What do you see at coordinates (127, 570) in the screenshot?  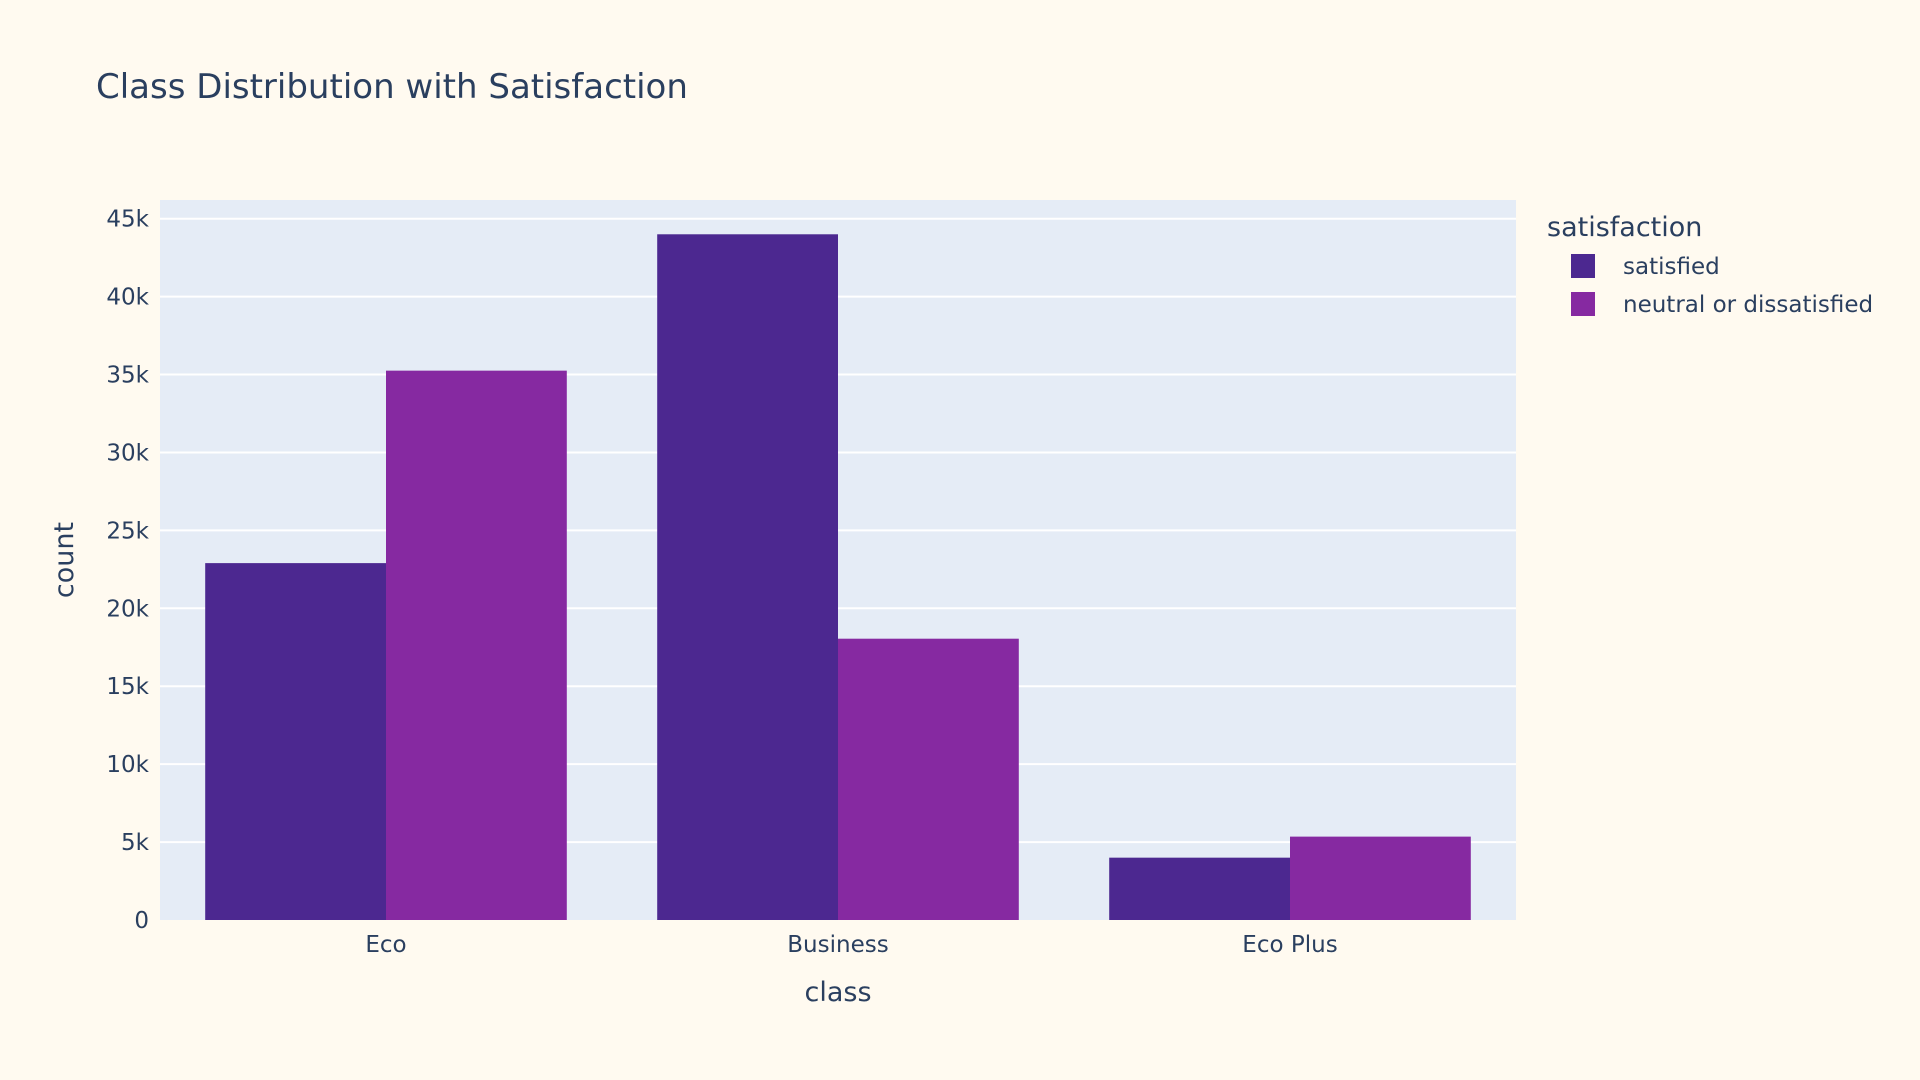 I see `y-tick-labels: 0 5k 10k 15k 20k 25k 30k 35k 40k 45k` at bounding box center [127, 570].